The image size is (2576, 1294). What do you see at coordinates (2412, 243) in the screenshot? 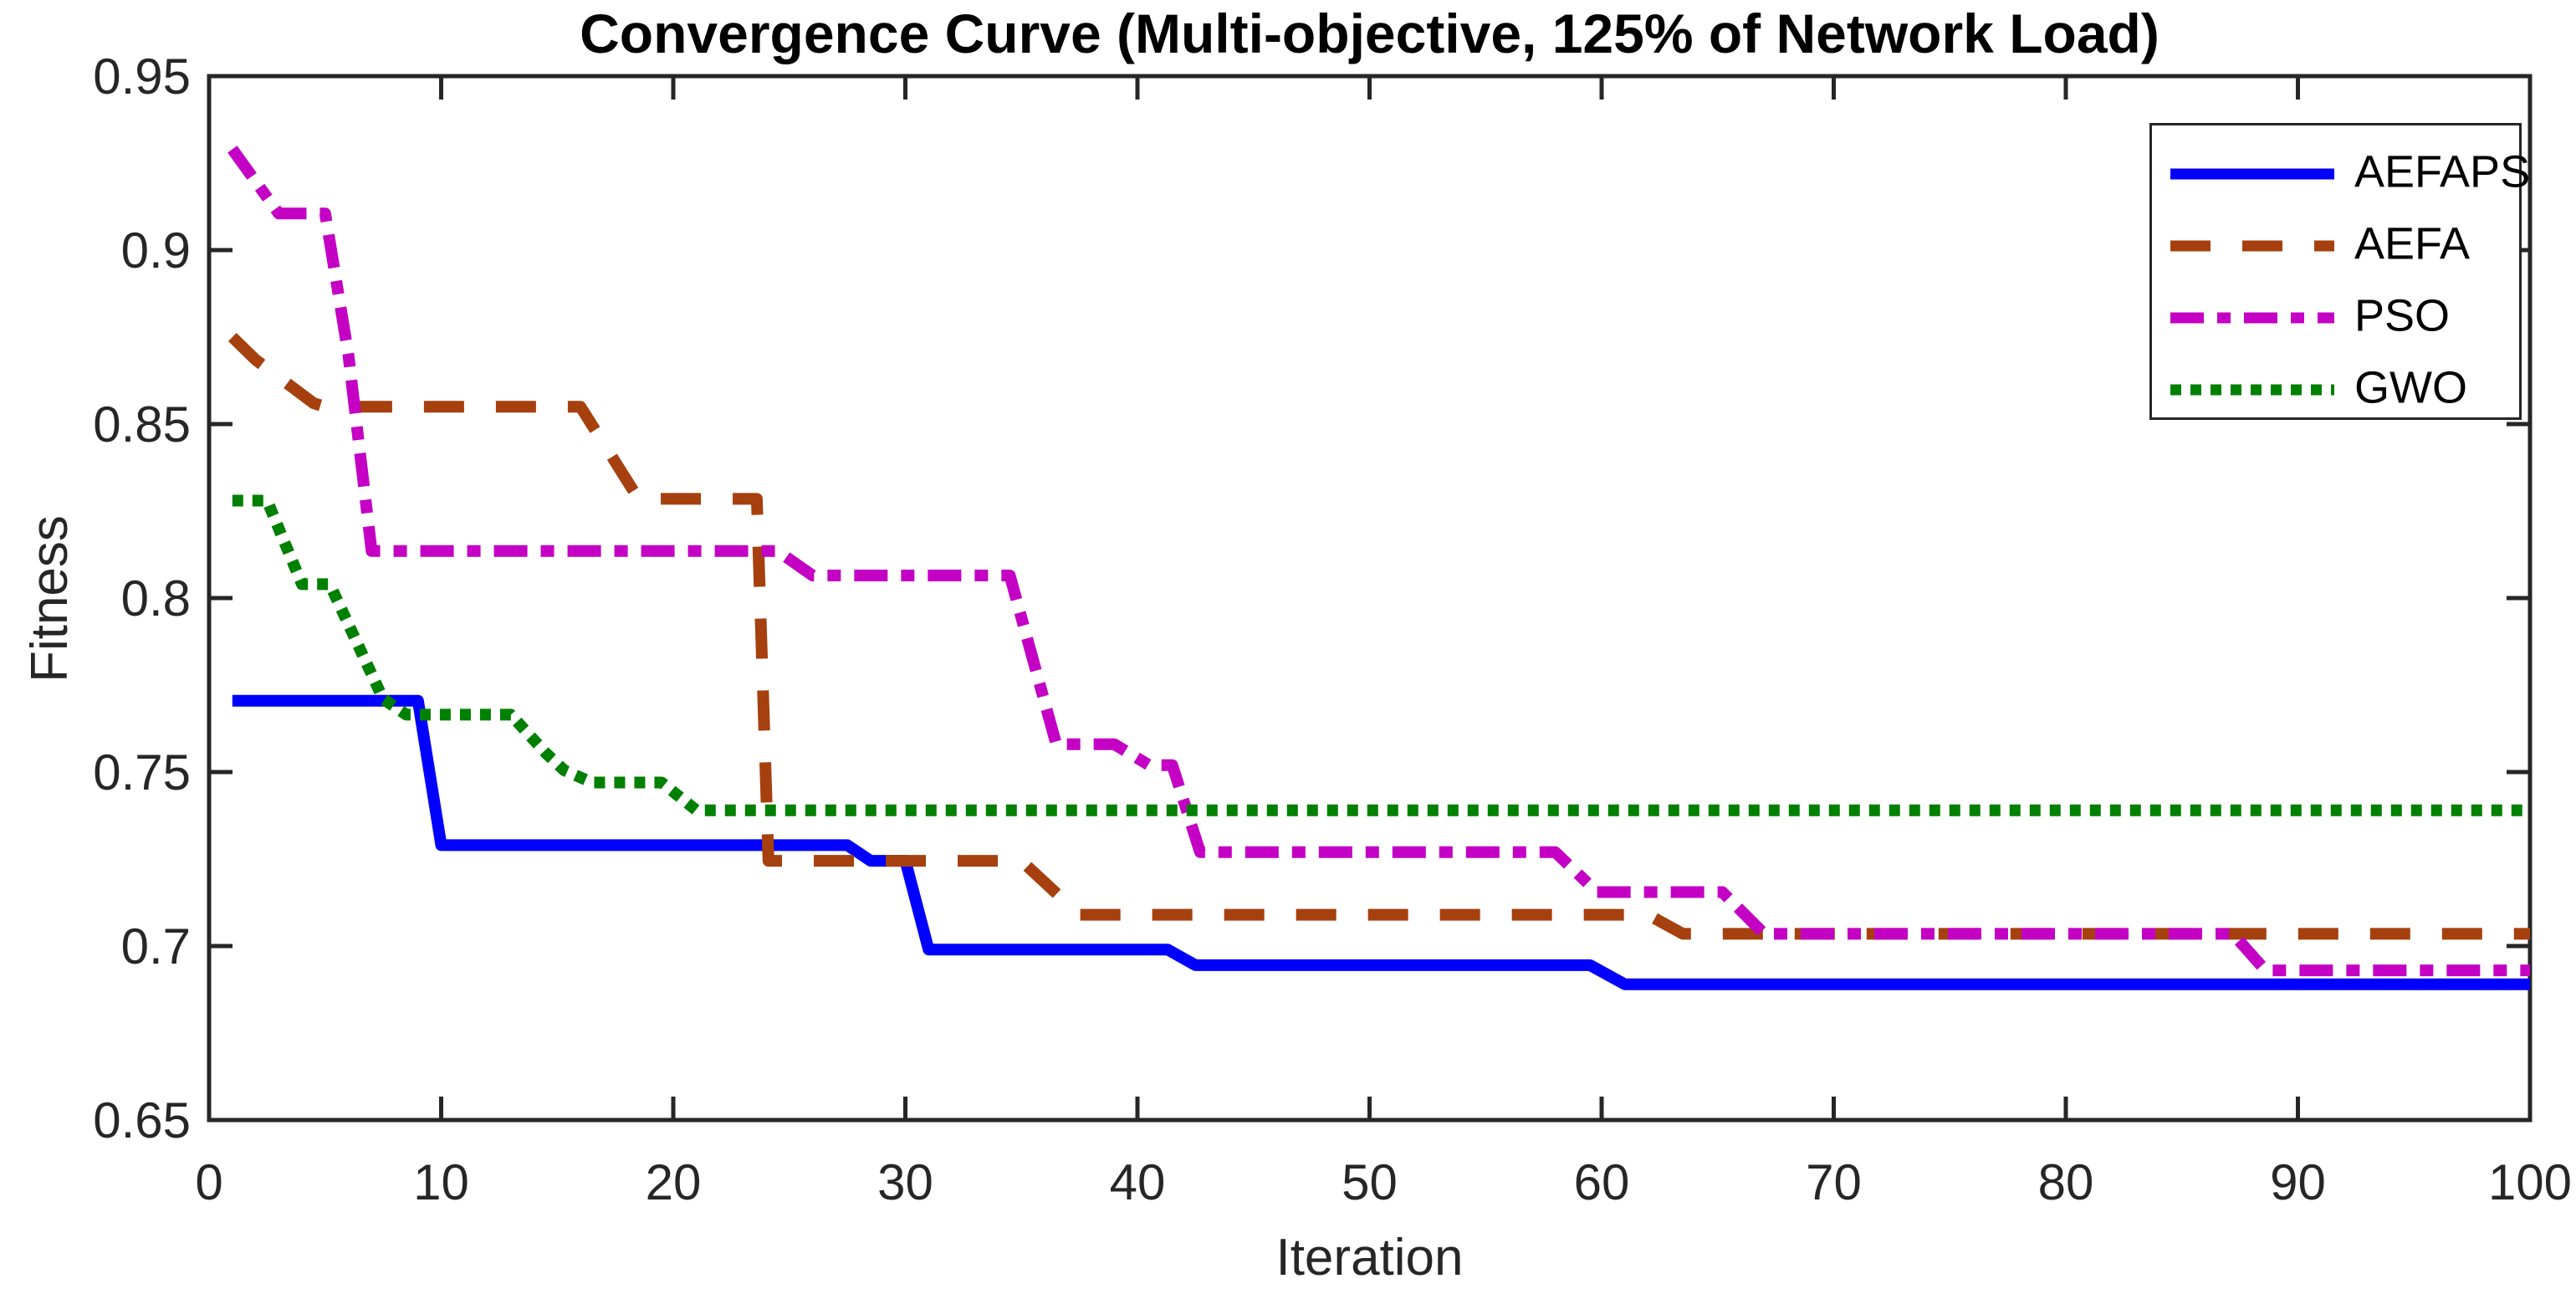
I see `legend-label-aefa: AEFA` at bounding box center [2412, 243].